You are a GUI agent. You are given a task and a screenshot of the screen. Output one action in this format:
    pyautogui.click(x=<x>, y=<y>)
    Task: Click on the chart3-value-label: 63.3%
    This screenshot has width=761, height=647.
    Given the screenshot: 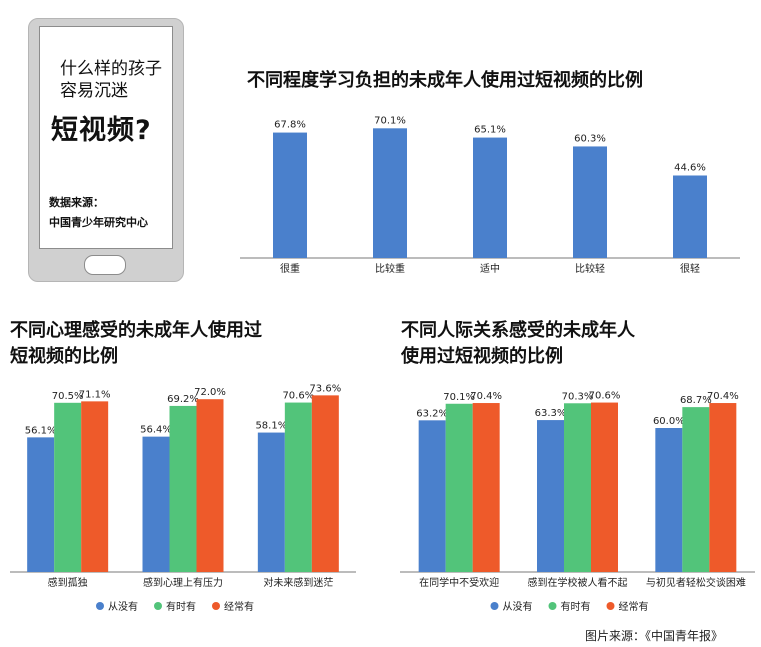 What is the action you would take?
    pyautogui.click(x=551, y=413)
    